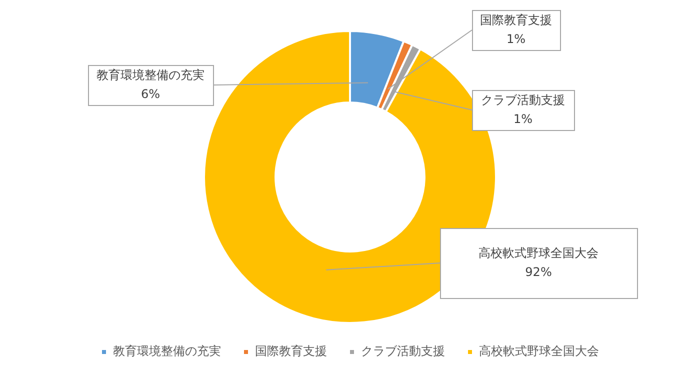 This screenshot has width=700, height=380. What do you see at coordinates (538, 272) in the screenshot?
I see `data-label: 92%` at bounding box center [538, 272].